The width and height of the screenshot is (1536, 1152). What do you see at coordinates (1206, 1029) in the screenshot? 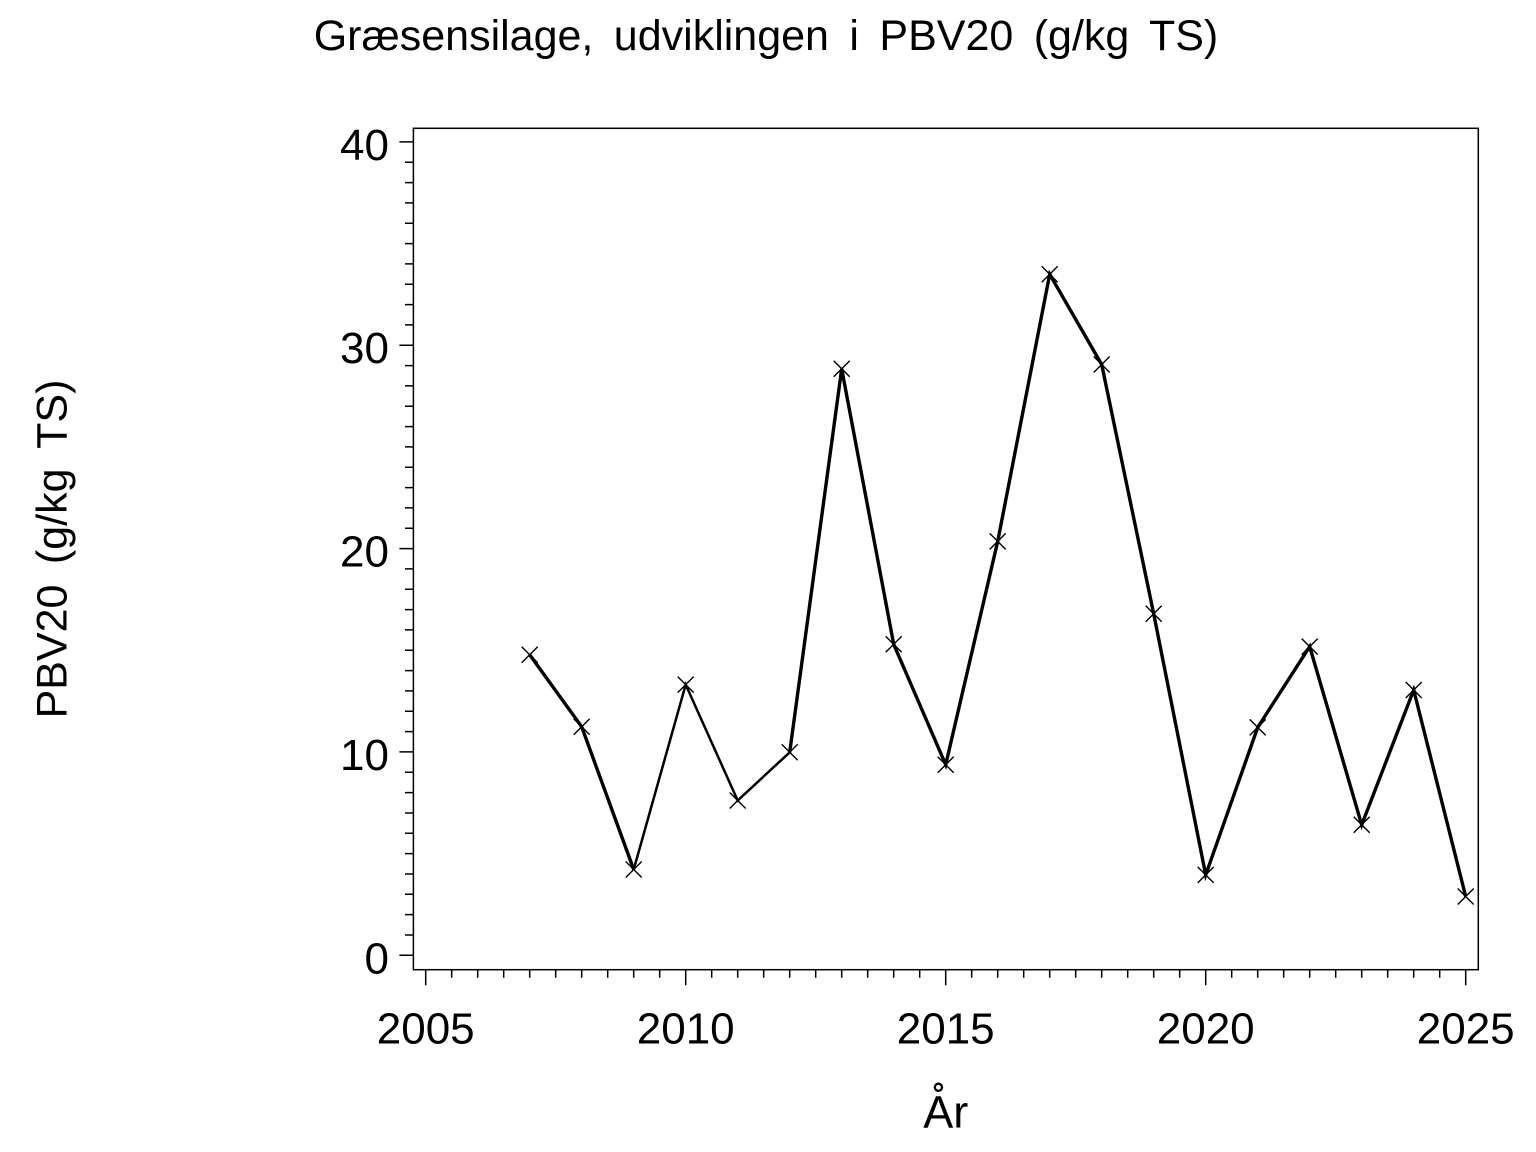
I see `svg-text: 2020` at bounding box center [1206, 1029].